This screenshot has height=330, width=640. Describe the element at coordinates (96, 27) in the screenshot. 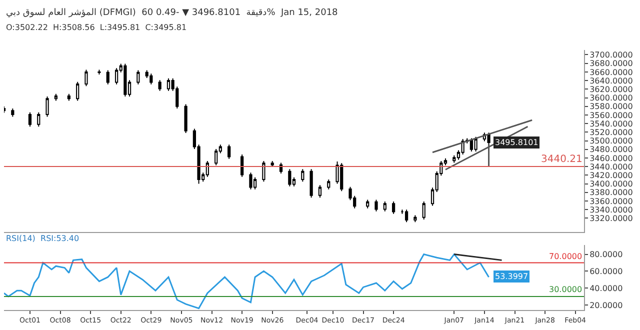

I see `chart-subtitle: O:3502.22 H:3508.56 L:3495.81 C:3495.81` at that location.